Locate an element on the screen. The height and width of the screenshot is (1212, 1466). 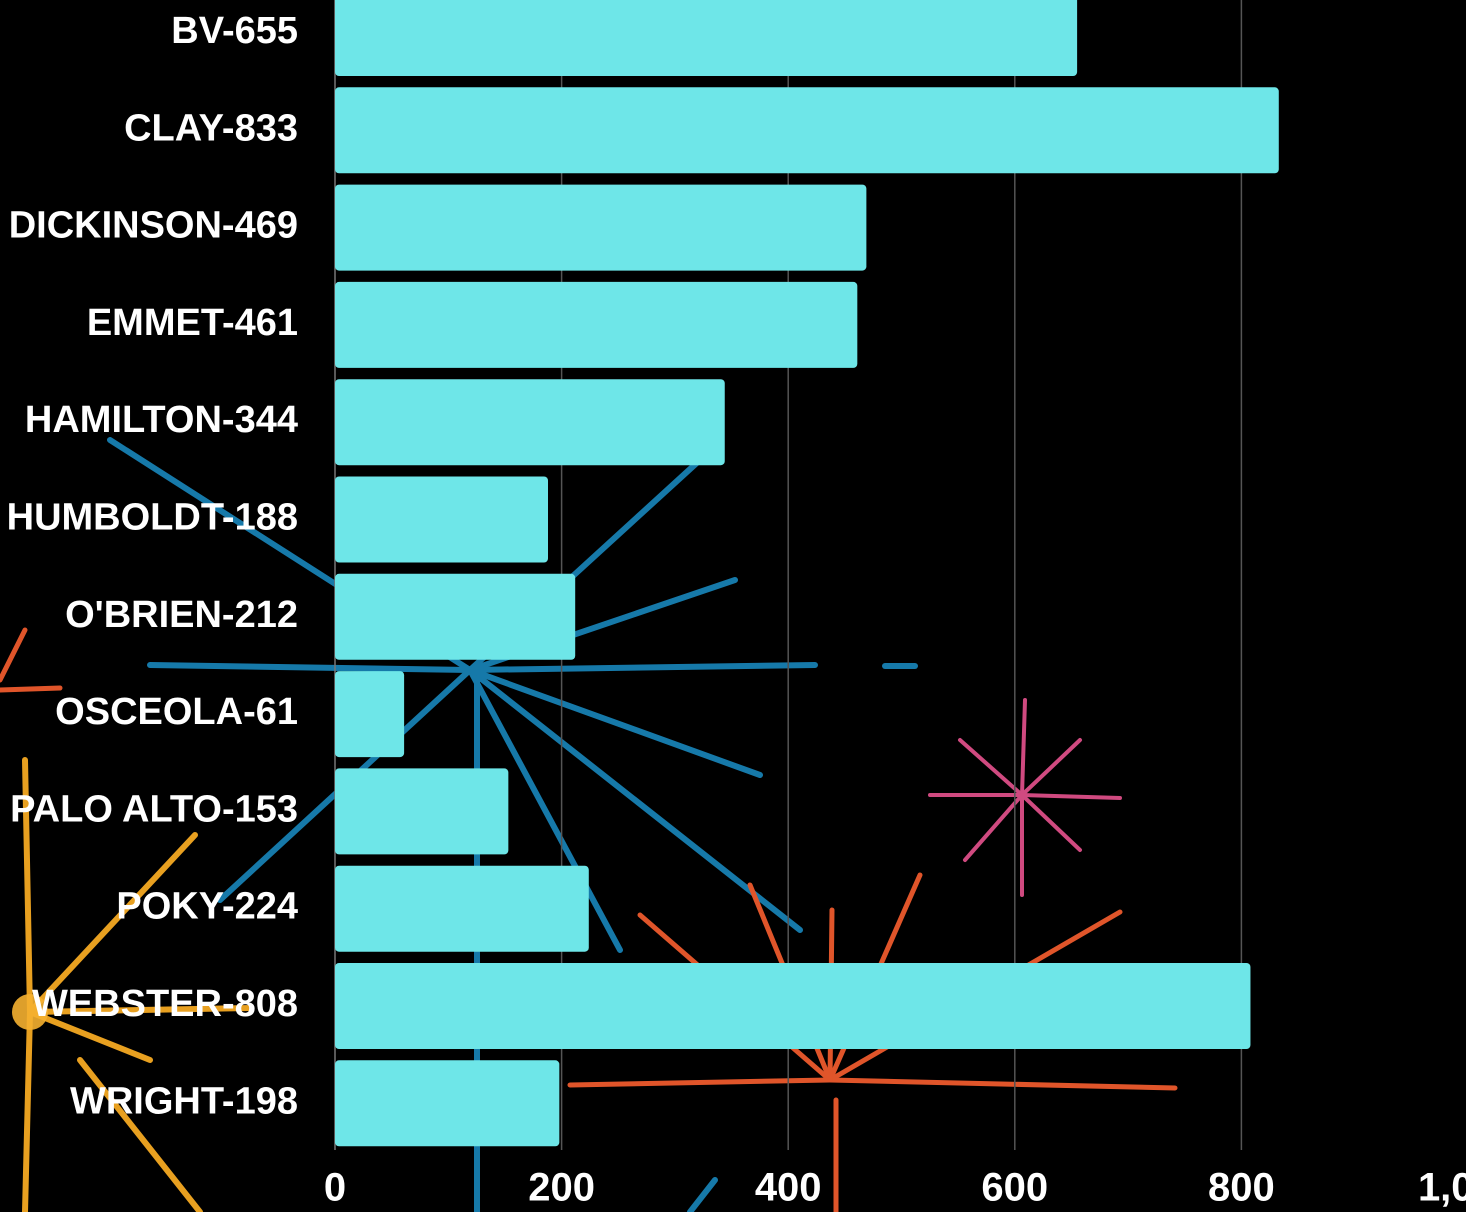
y-tick-label: OSCEOLA-61 is located at coordinates (176, 712).